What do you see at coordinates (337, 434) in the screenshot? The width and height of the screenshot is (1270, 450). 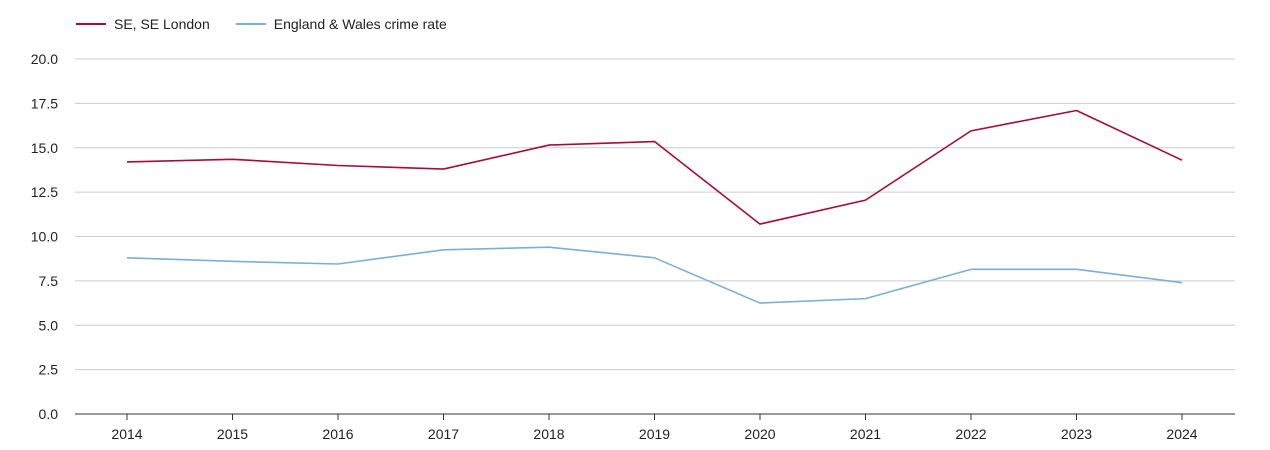 I see `x-tick-label: 2016` at bounding box center [337, 434].